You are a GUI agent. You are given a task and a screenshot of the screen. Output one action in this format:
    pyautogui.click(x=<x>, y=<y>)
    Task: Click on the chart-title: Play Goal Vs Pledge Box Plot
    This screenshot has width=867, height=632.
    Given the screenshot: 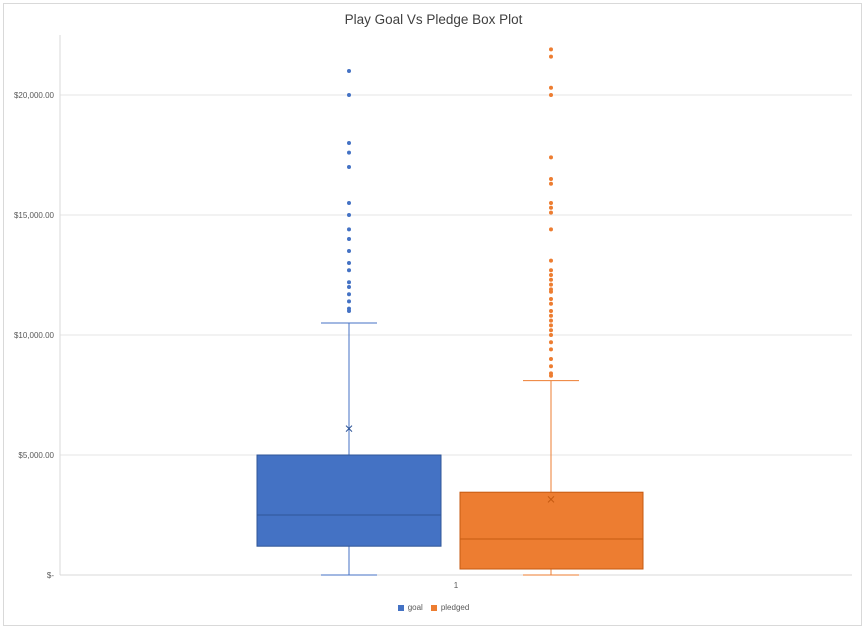 What is the action you would take?
    pyautogui.click(x=433, y=19)
    